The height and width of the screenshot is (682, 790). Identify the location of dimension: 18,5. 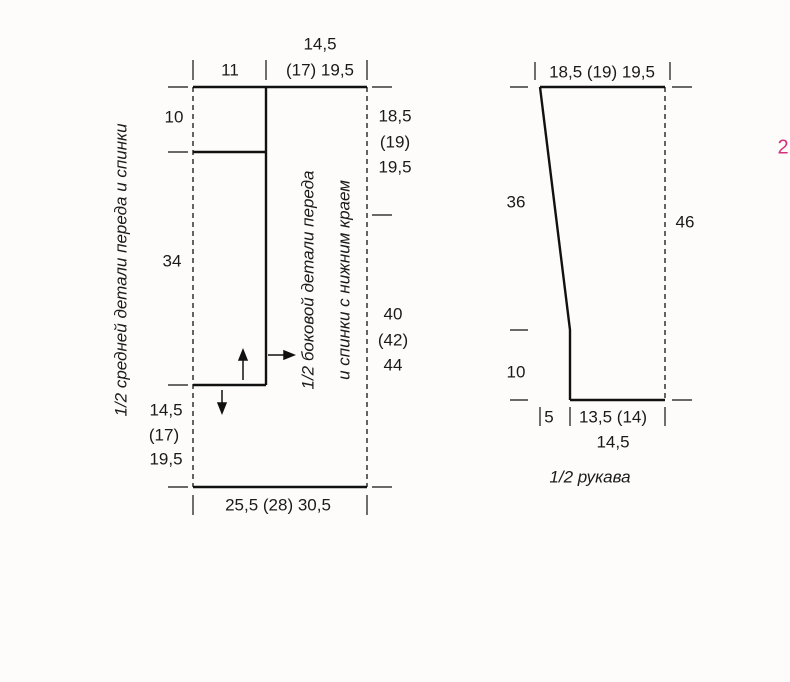
(394, 115).